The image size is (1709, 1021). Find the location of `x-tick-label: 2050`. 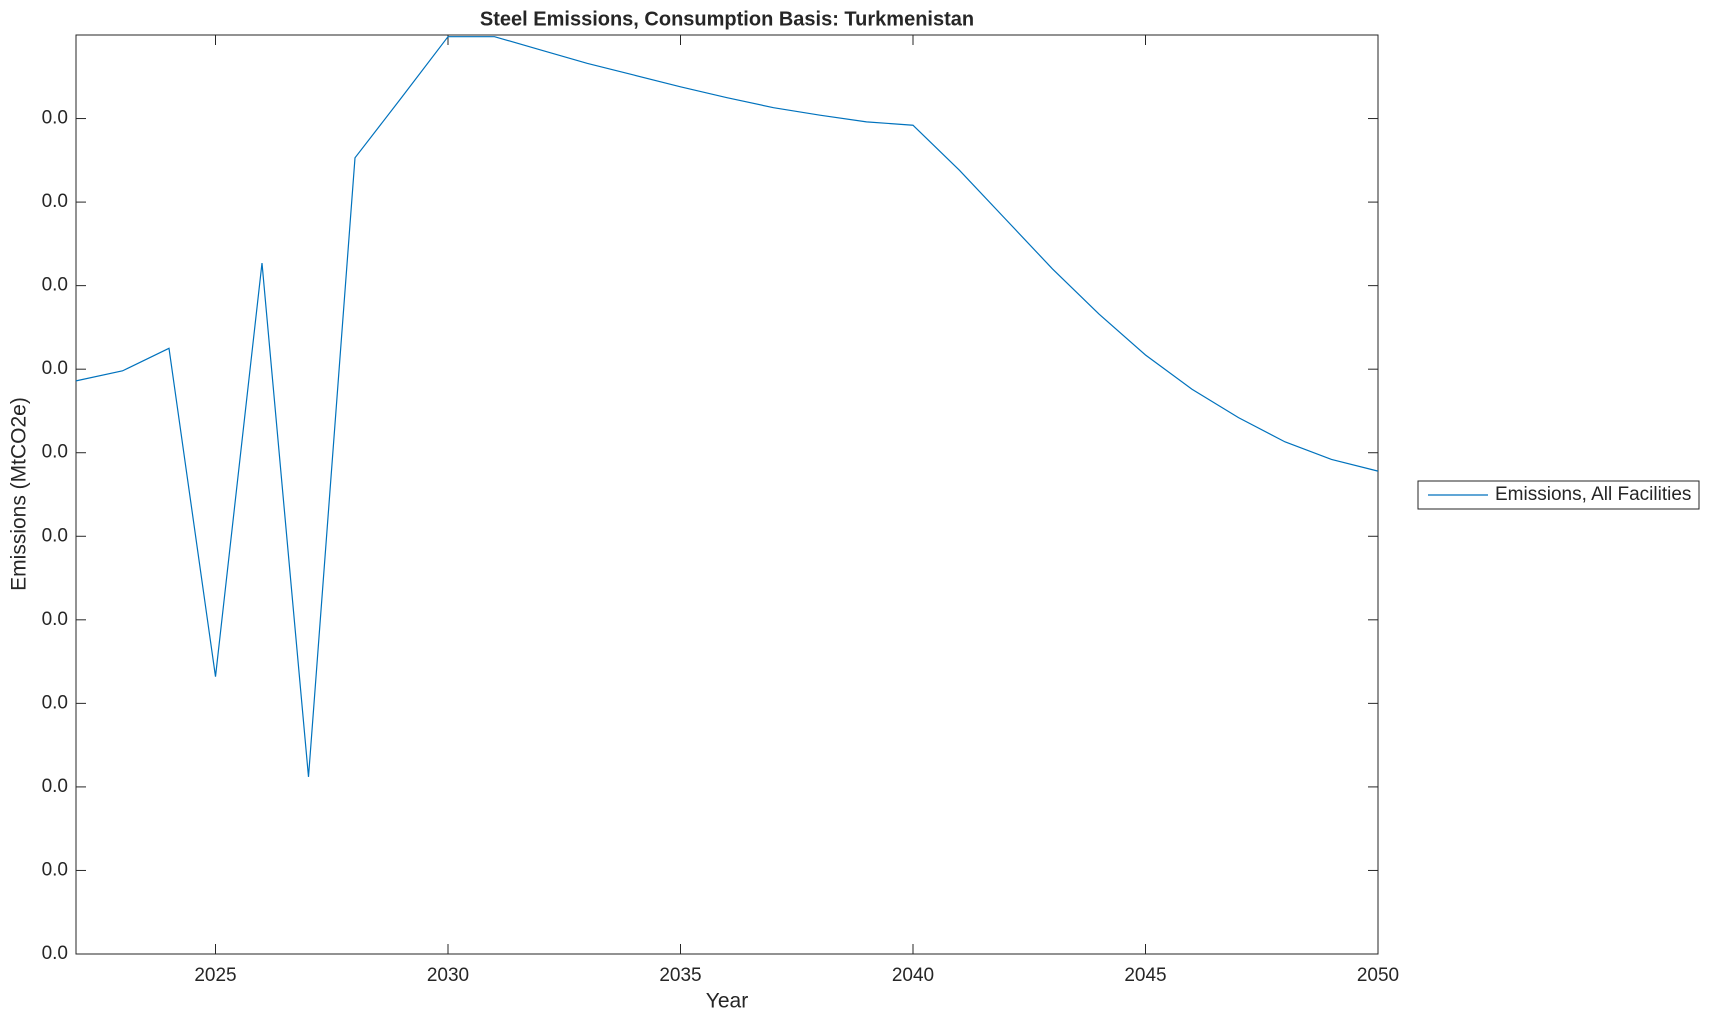

x-tick-label: 2050 is located at coordinates (1378, 975).